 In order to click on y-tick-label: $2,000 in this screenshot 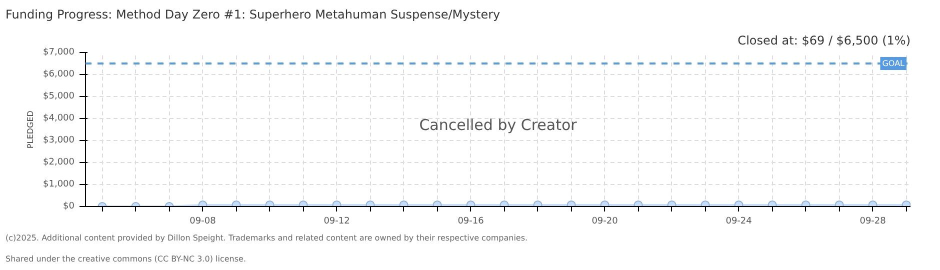, I will do `click(59, 163)`.